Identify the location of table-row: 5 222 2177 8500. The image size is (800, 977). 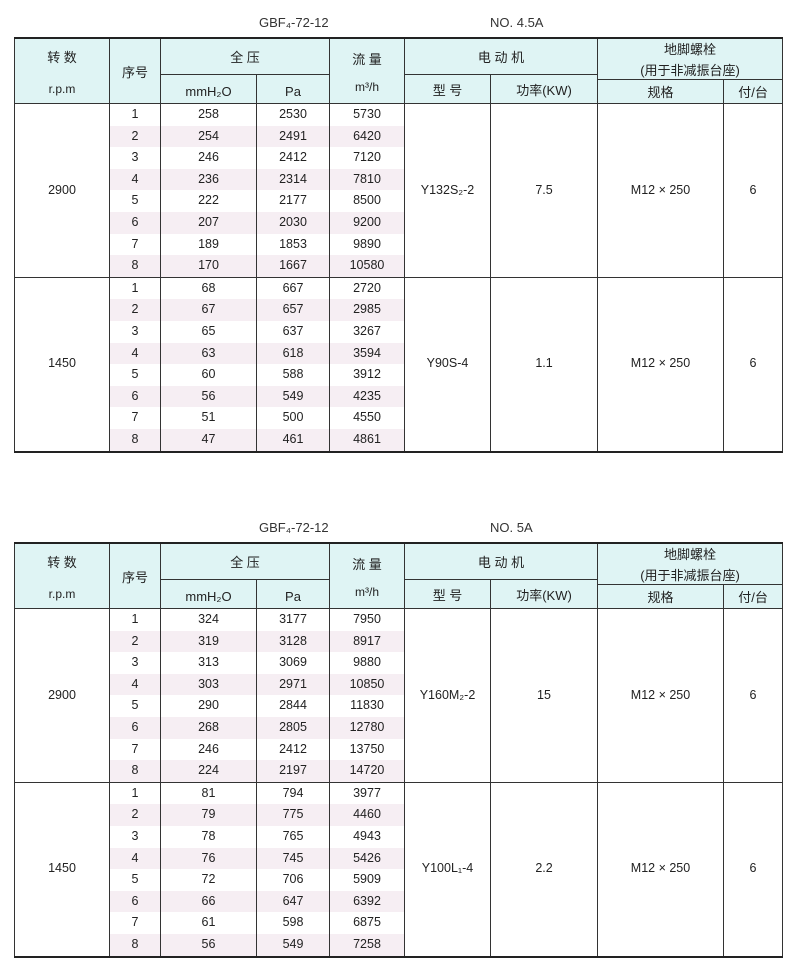
(399, 201).